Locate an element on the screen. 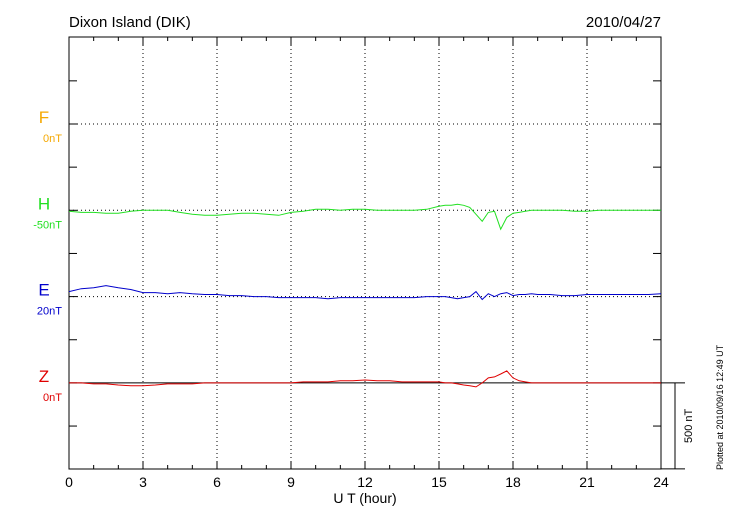  scale-bar-label: 500 nT is located at coordinates (689, 425).